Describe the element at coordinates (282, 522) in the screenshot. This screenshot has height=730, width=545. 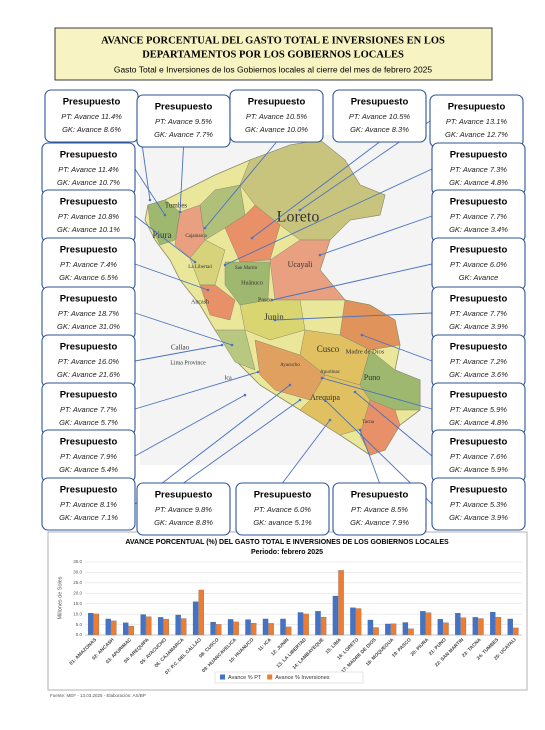
I see `callout-gk: GK: avance 5.1%` at that location.